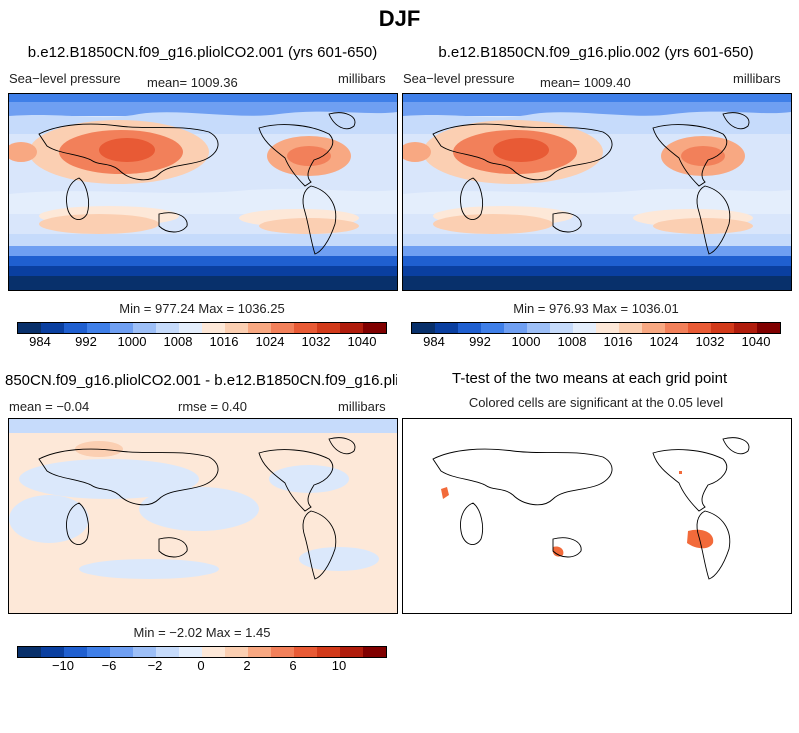 The image size is (799, 733). I want to click on ttest-map-bottom-right, so click(597, 516).